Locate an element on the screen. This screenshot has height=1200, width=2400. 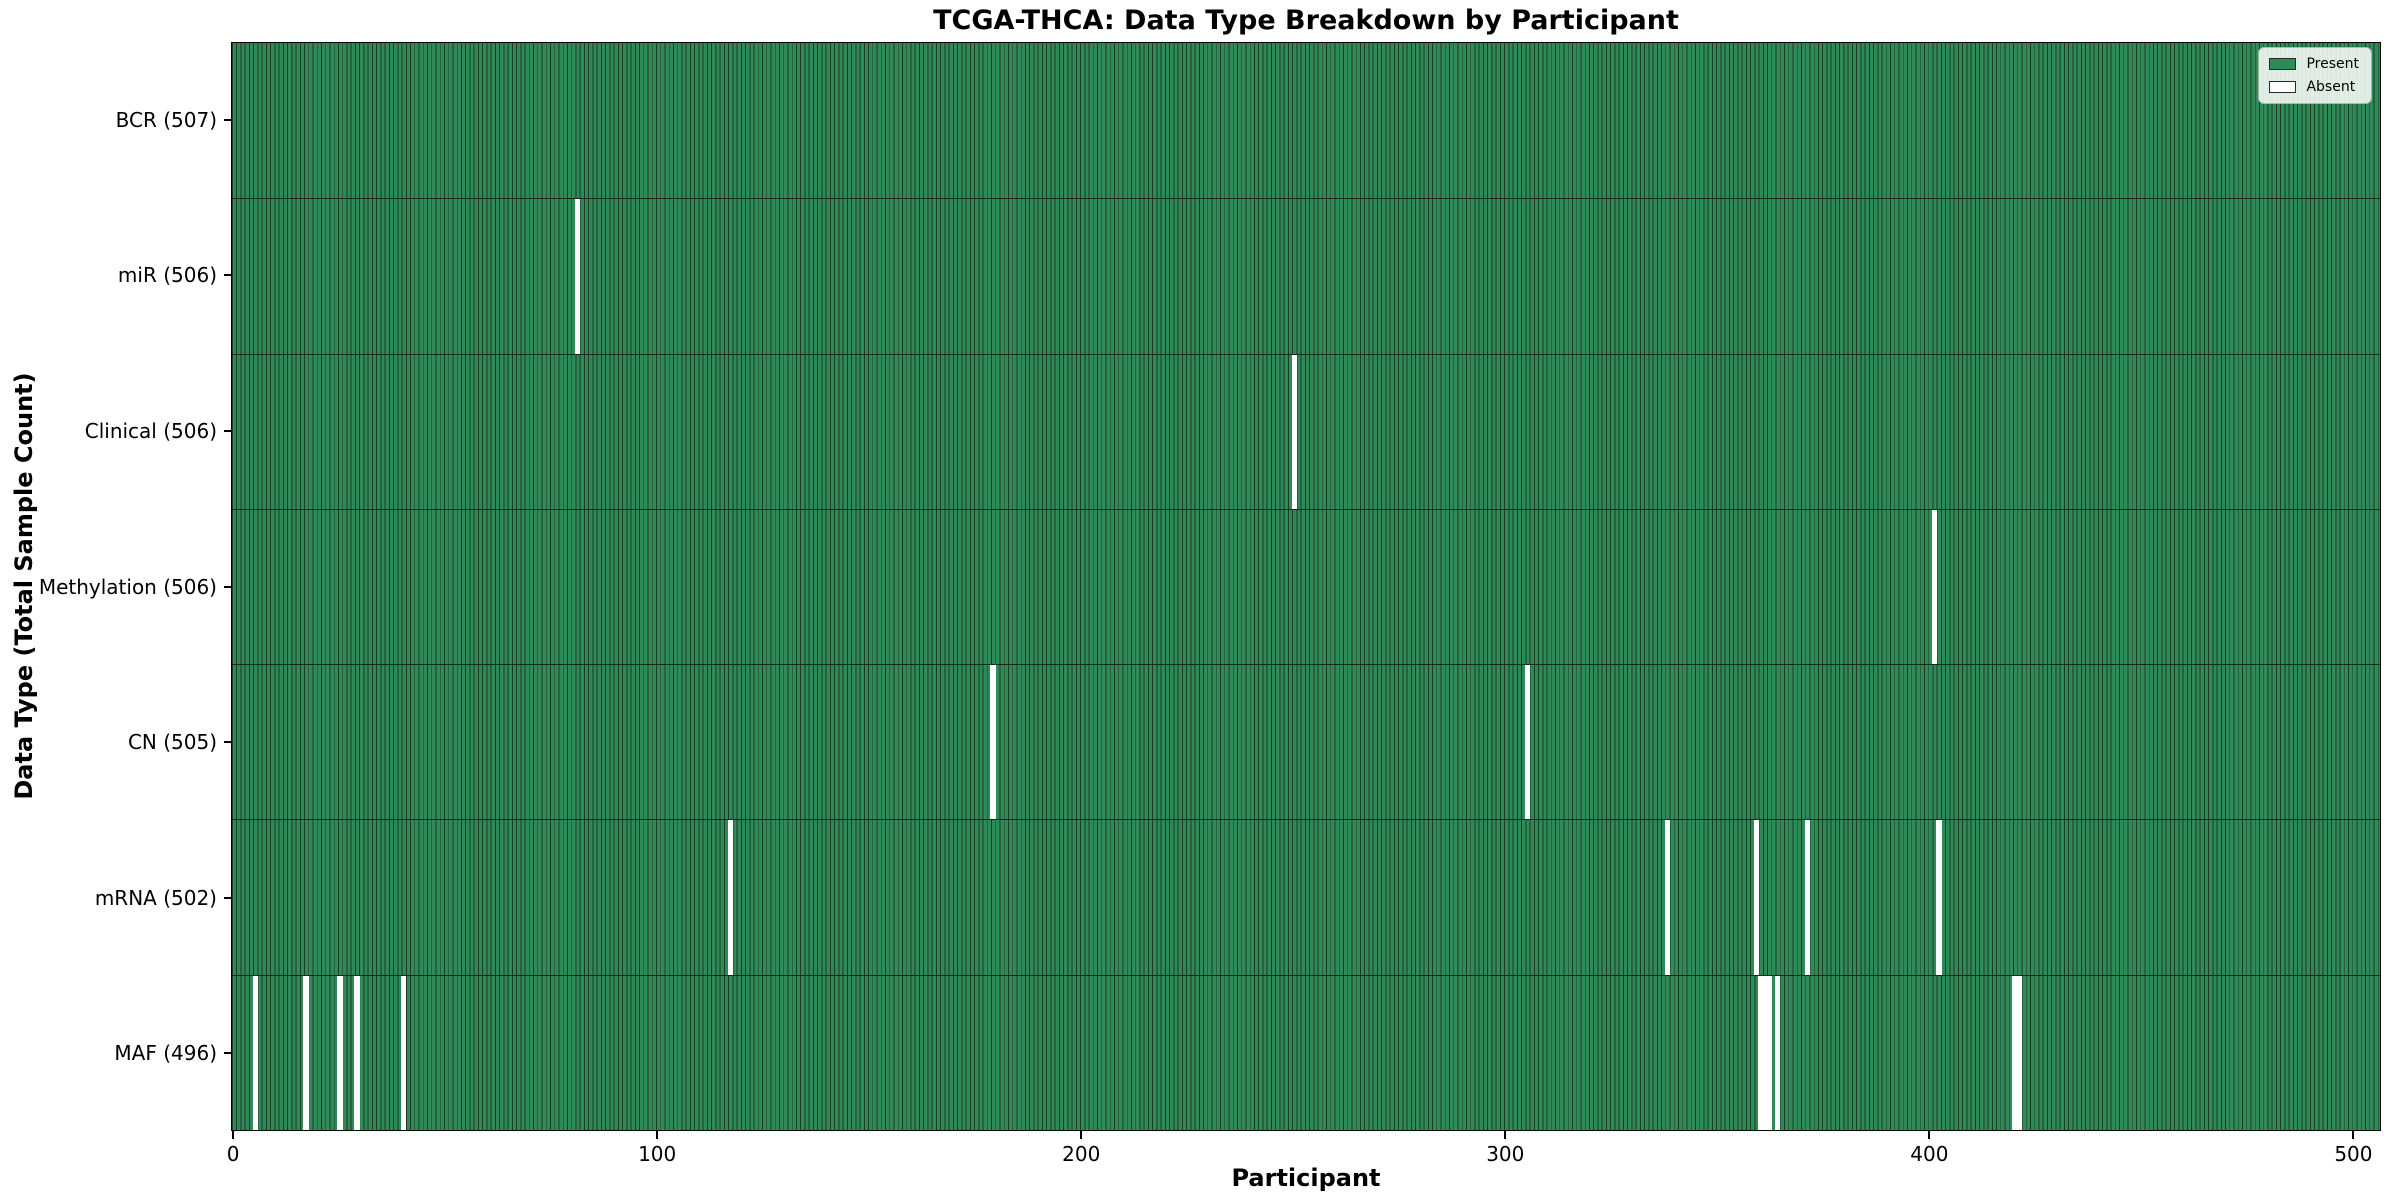
legend: Present Absent is located at coordinates (2315, 75).